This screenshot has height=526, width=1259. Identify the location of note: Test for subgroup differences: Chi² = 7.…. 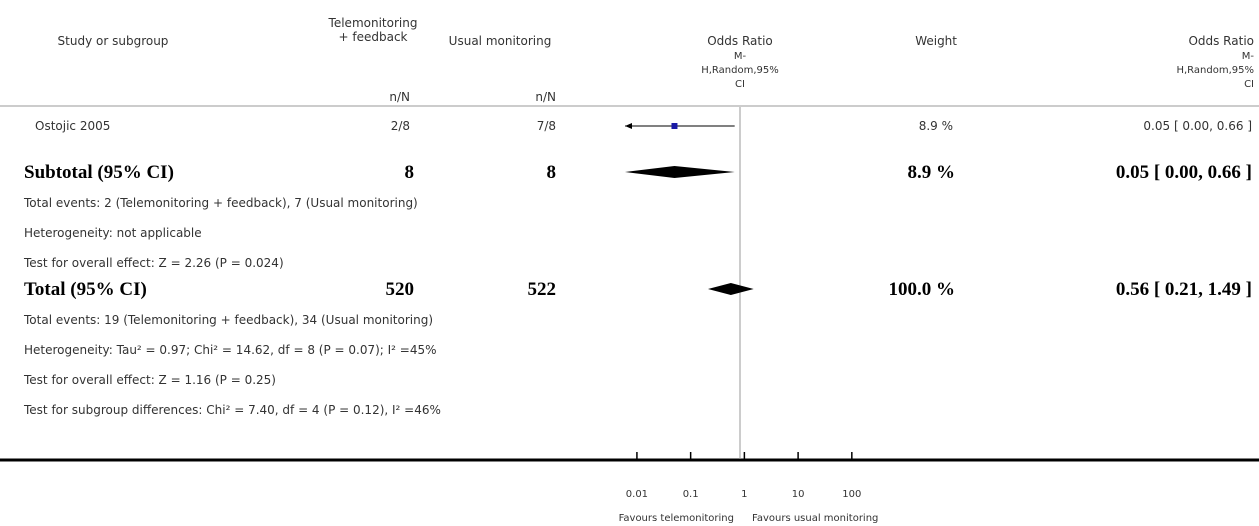
(232, 410).